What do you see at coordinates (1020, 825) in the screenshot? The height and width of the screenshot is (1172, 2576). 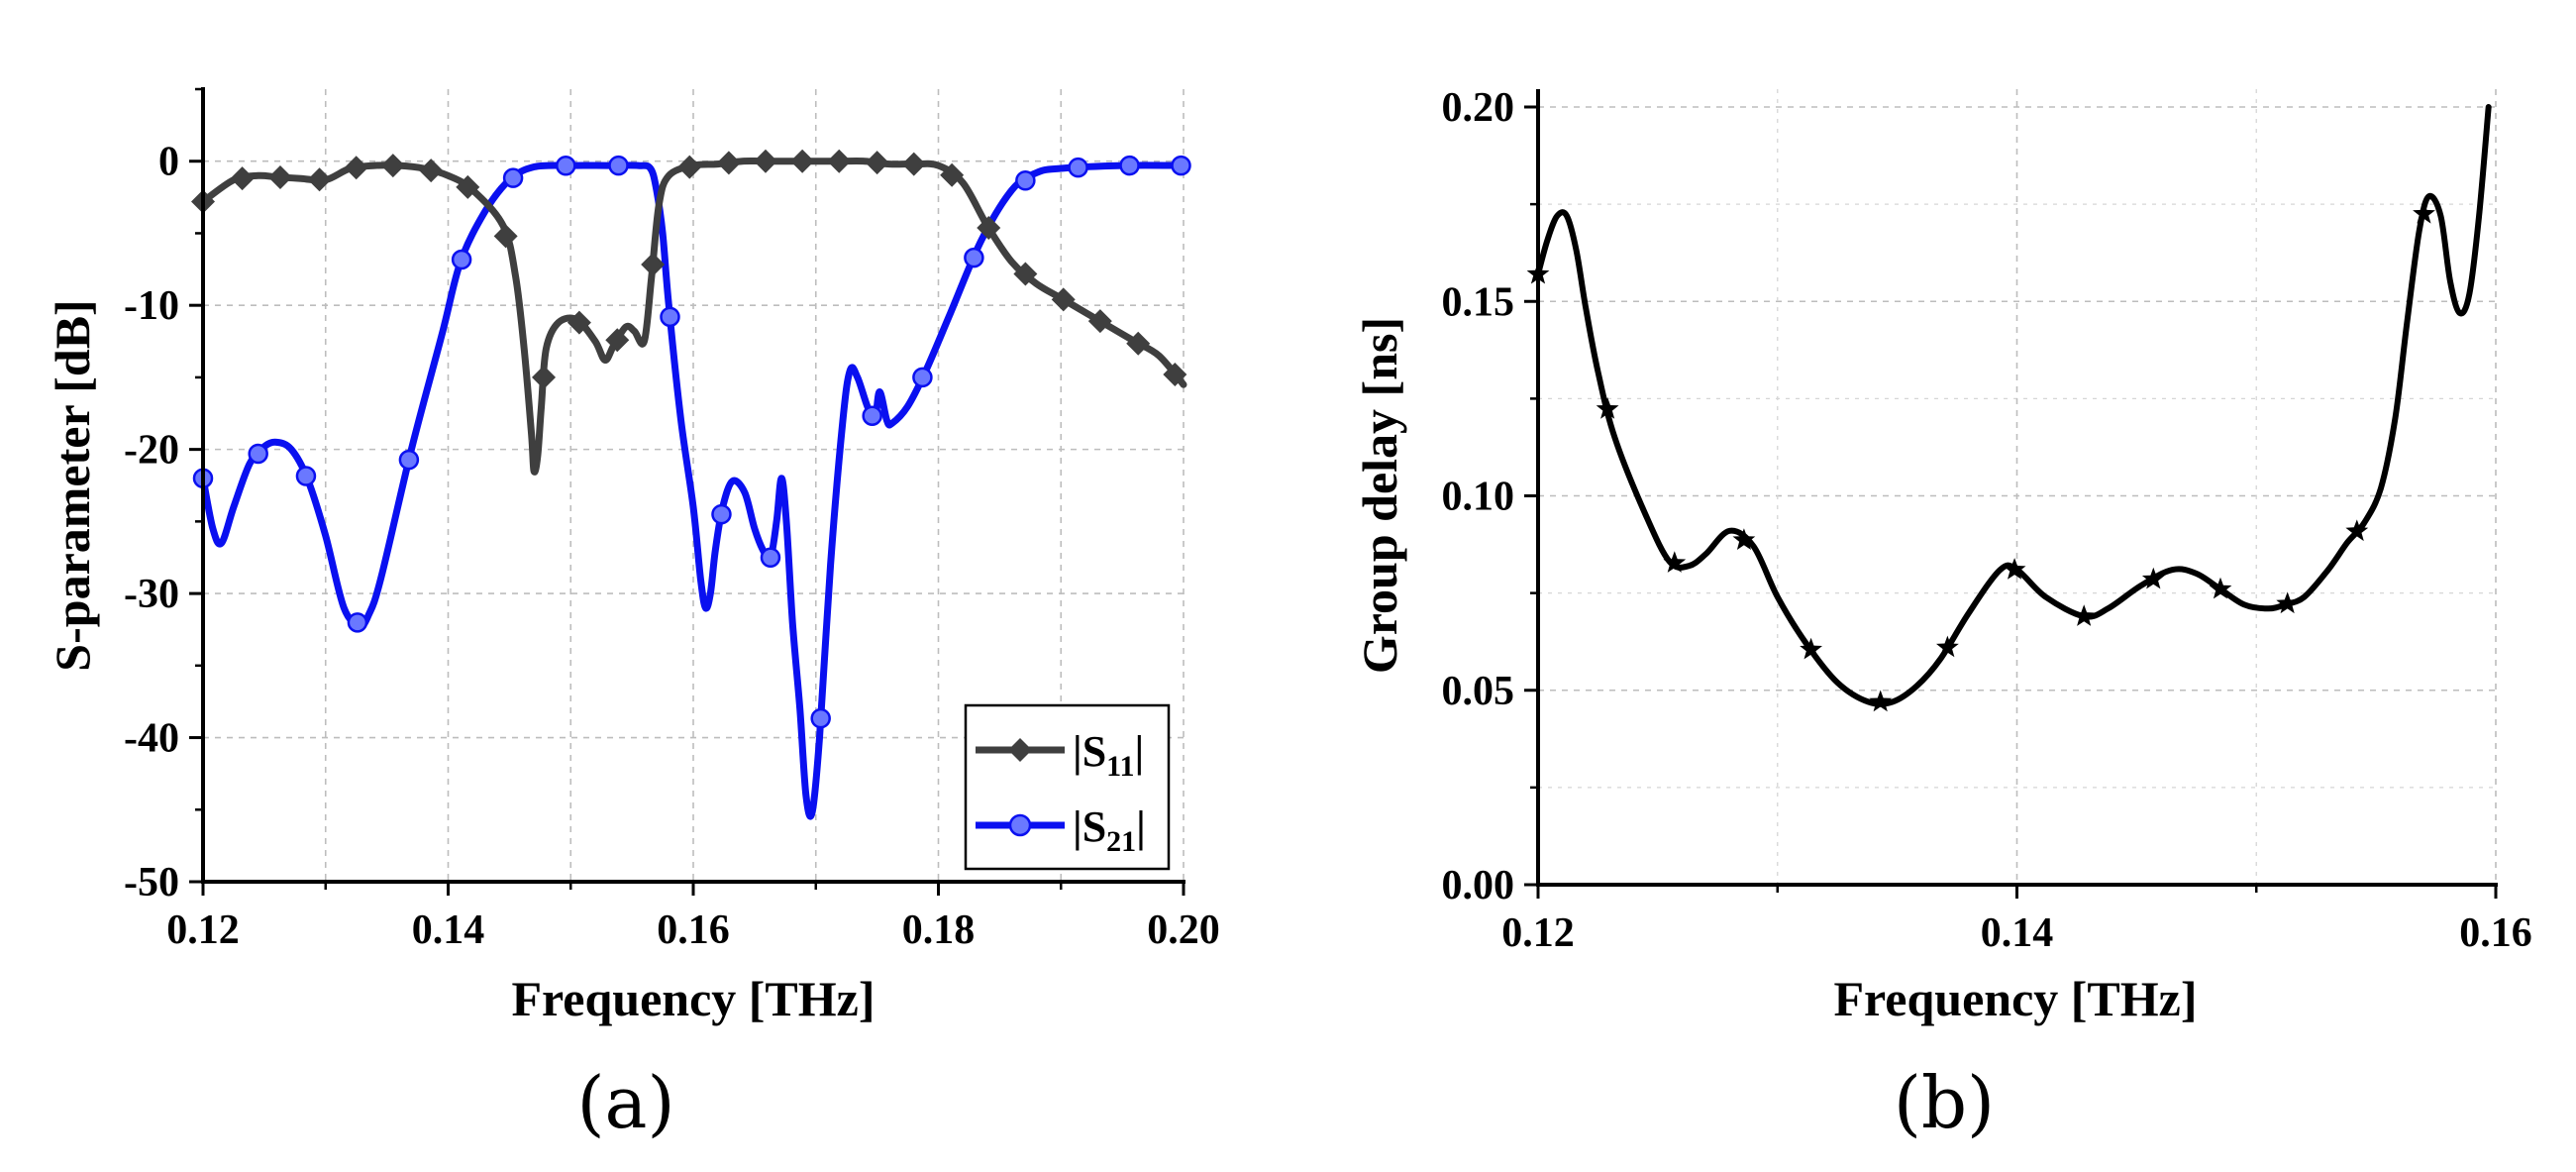 I see `legend-s21-circle-marker` at bounding box center [1020, 825].